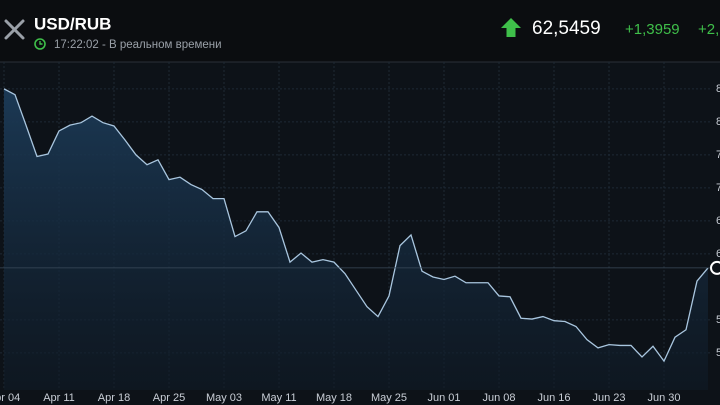 The width and height of the screenshot is (720, 405). What do you see at coordinates (498, 398) in the screenshot?
I see `x-tick-label: Jun 08` at bounding box center [498, 398].